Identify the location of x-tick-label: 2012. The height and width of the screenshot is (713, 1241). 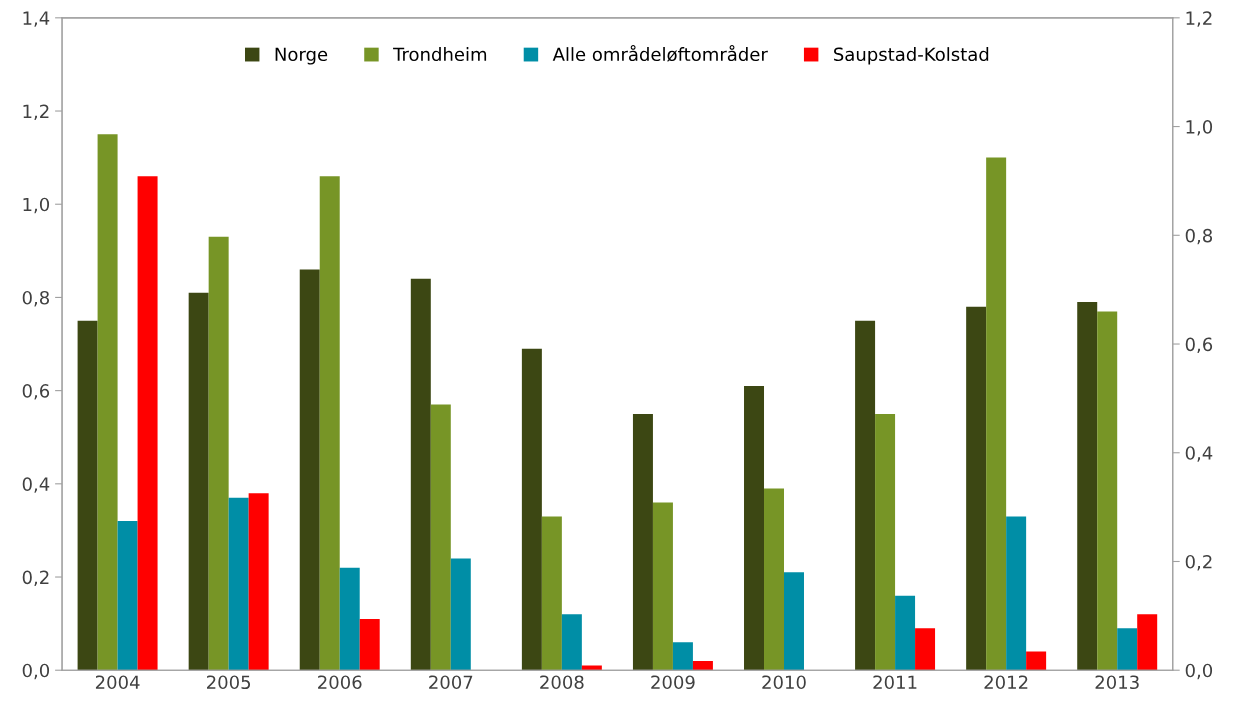
(1006, 682).